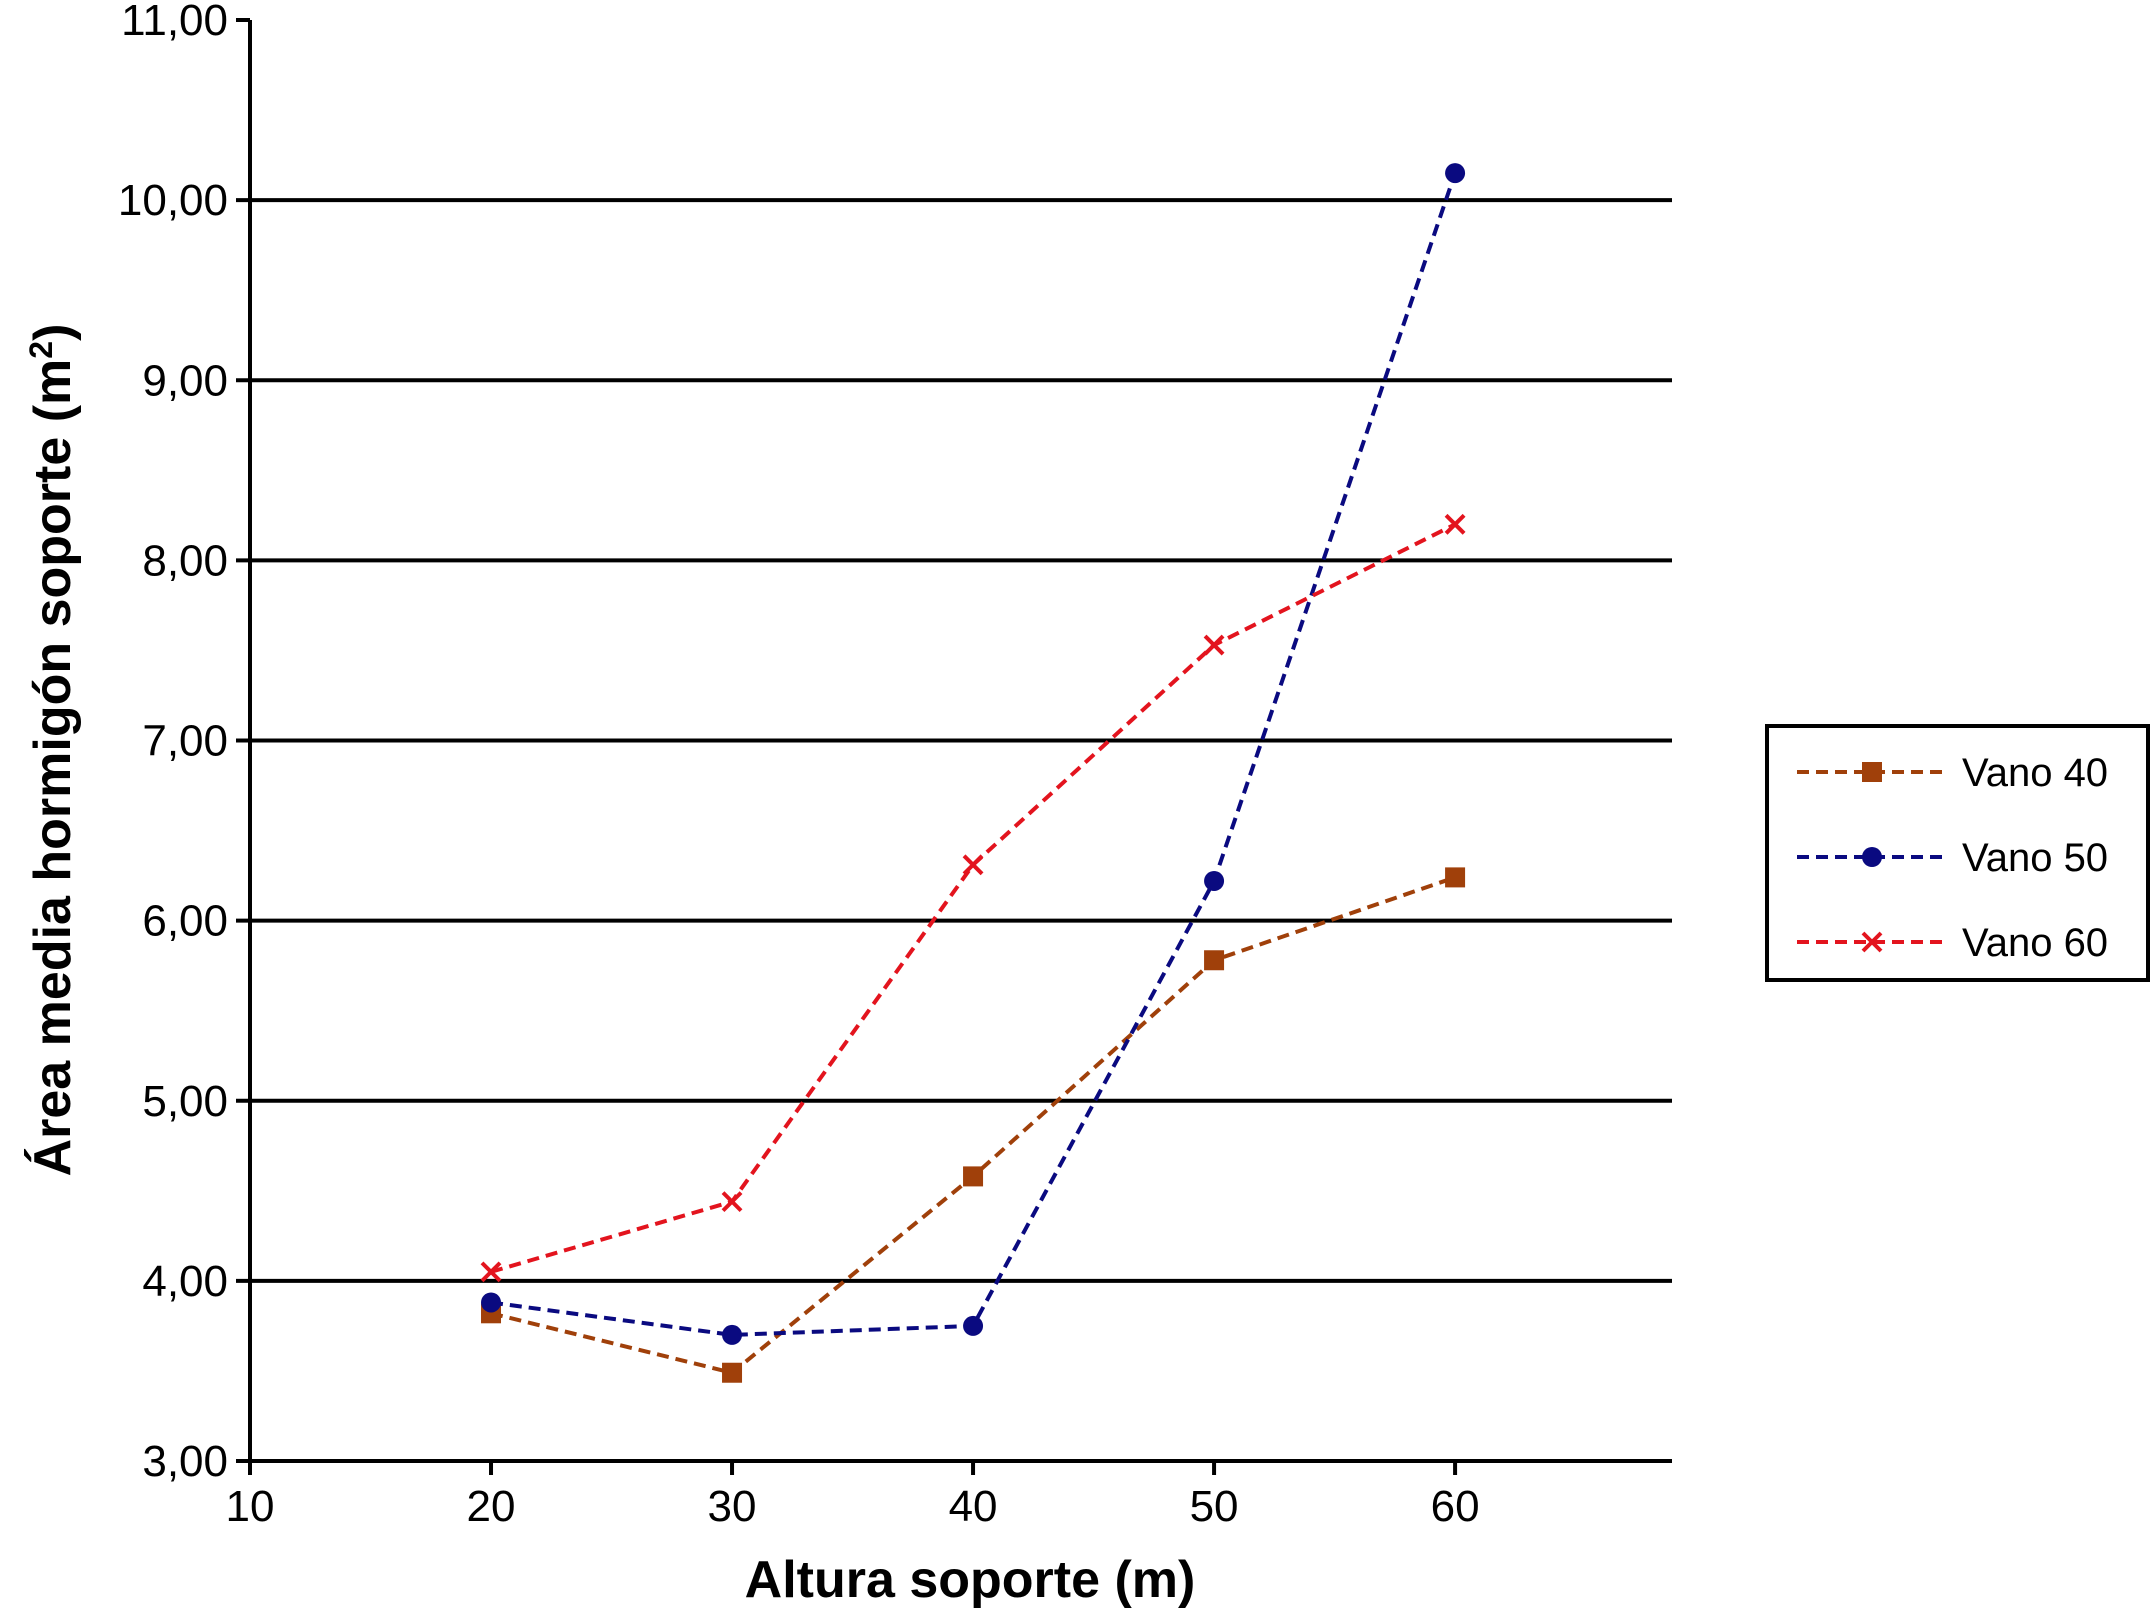  What do you see at coordinates (185, 1281) in the screenshot?
I see `y-tick-label-1: 4,00` at bounding box center [185, 1281].